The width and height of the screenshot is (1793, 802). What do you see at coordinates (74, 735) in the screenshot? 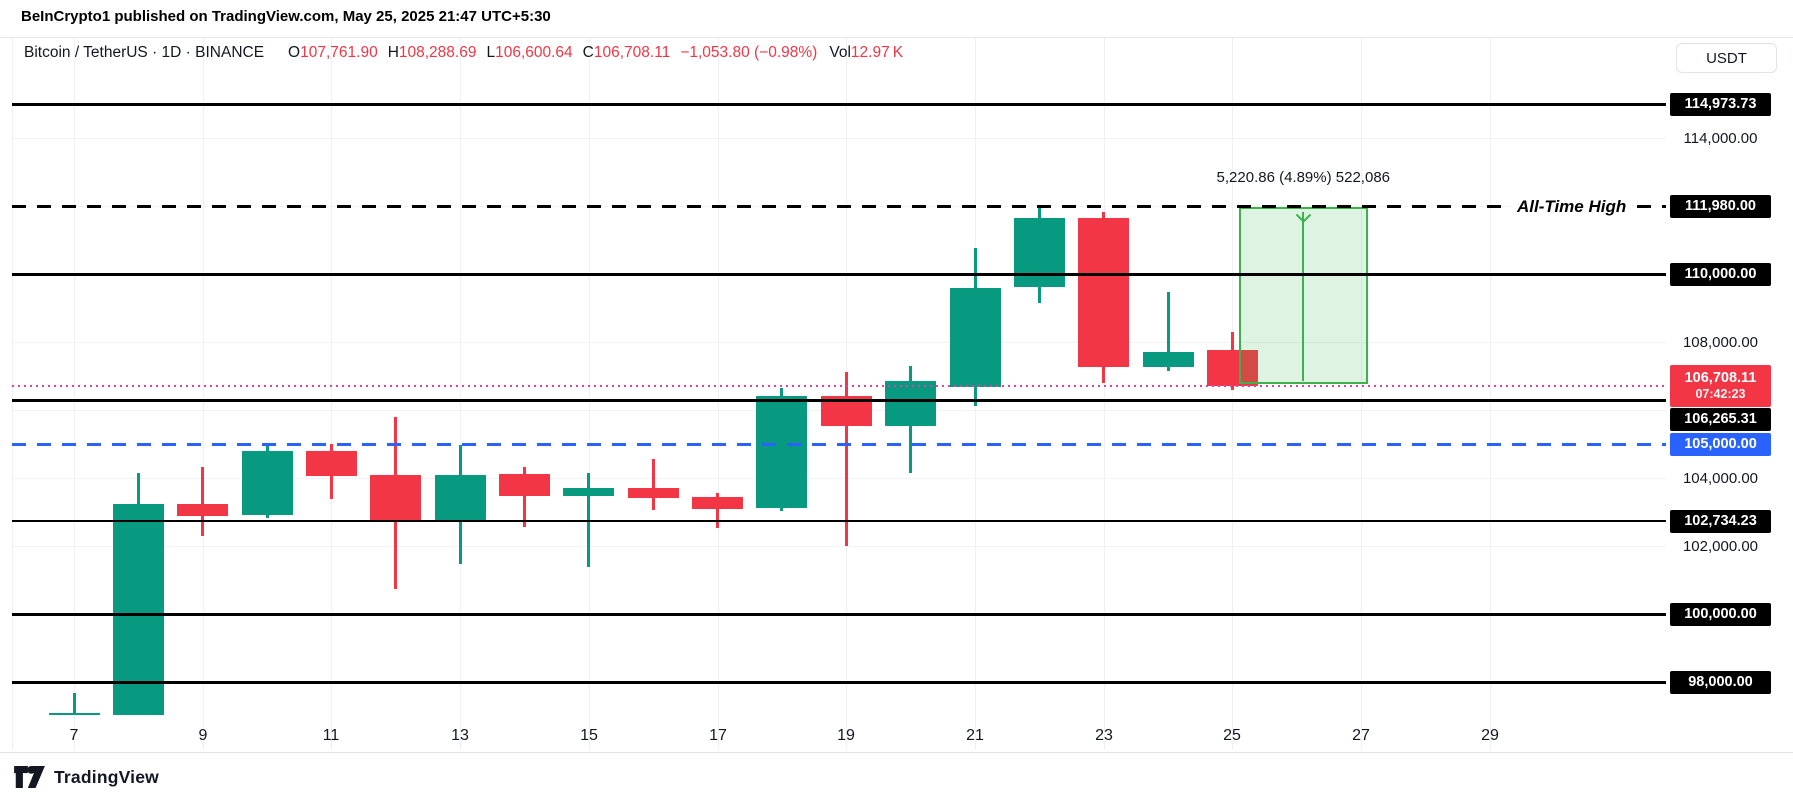
I see `x-axis-label-7: 7` at bounding box center [74, 735].